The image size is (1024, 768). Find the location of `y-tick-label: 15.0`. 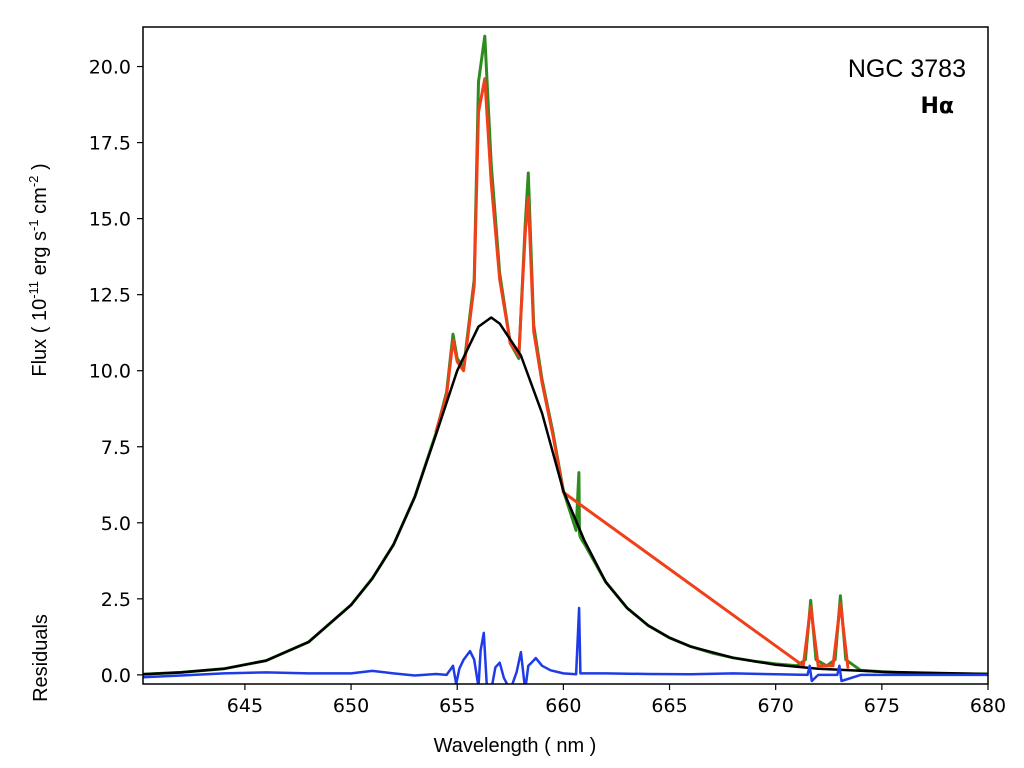

y-tick-label: 15.0 is located at coordinates (110, 220).